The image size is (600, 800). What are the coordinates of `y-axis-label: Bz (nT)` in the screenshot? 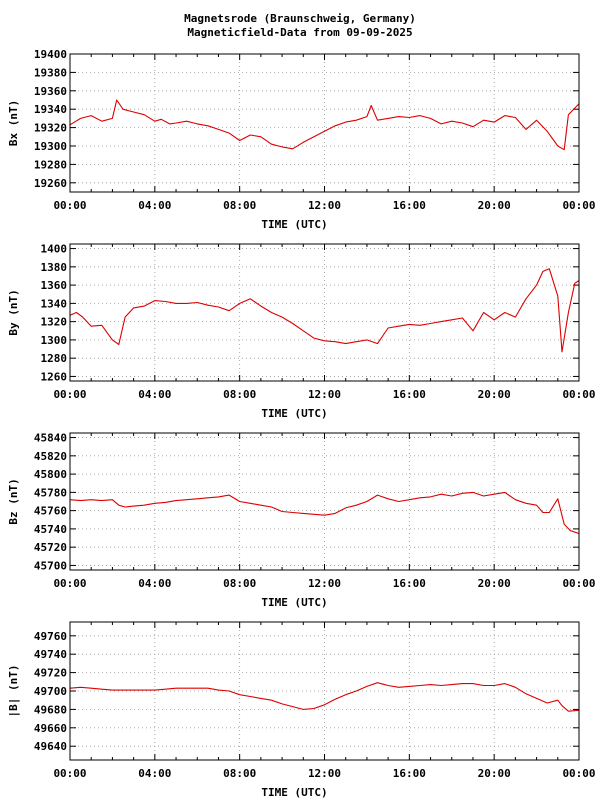 It's located at (13, 501).